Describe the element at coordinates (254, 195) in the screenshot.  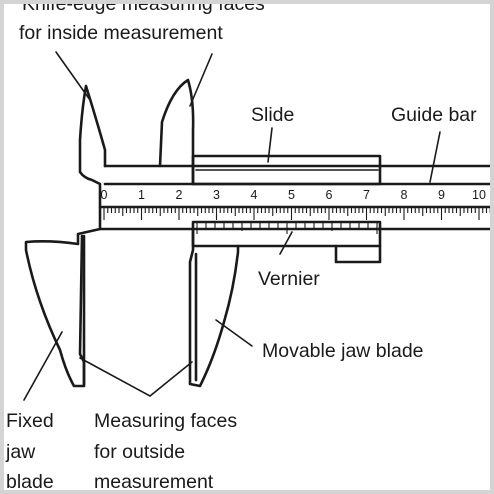
I see `scale-number: 4` at that location.